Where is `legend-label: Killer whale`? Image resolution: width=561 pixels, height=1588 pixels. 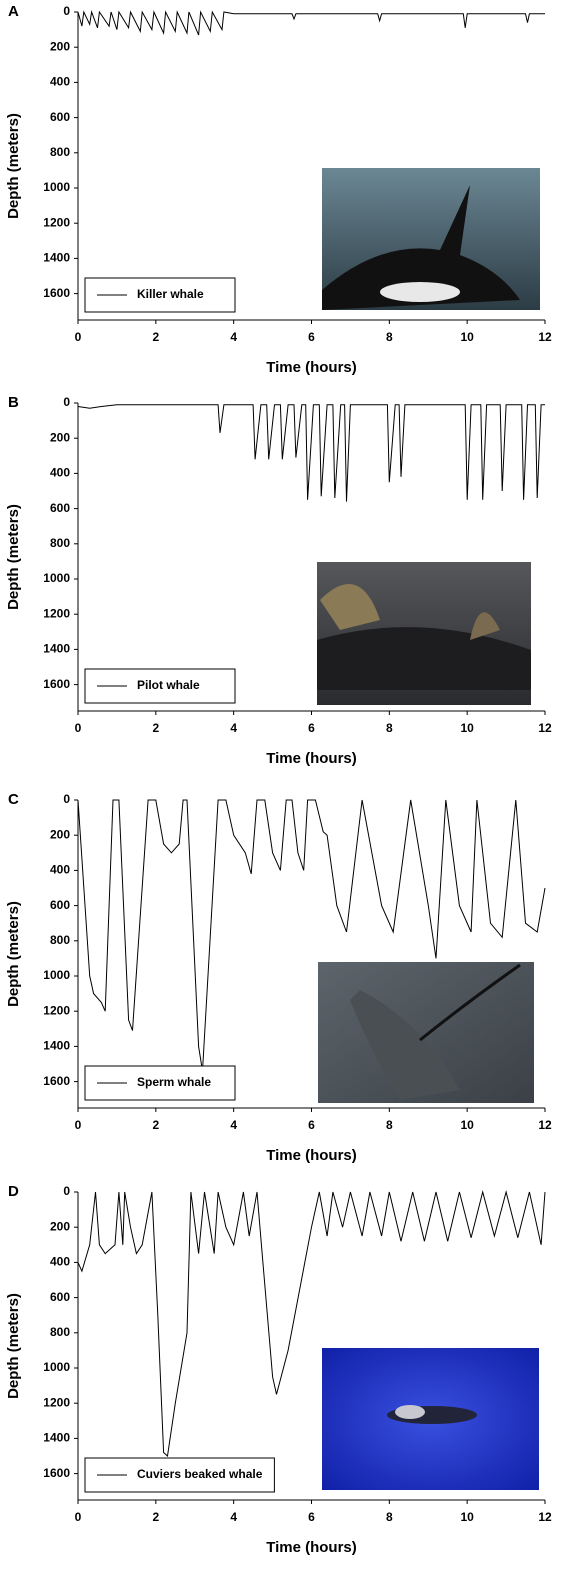 legend-label: Killer whale is located at coordinates (170, 294).